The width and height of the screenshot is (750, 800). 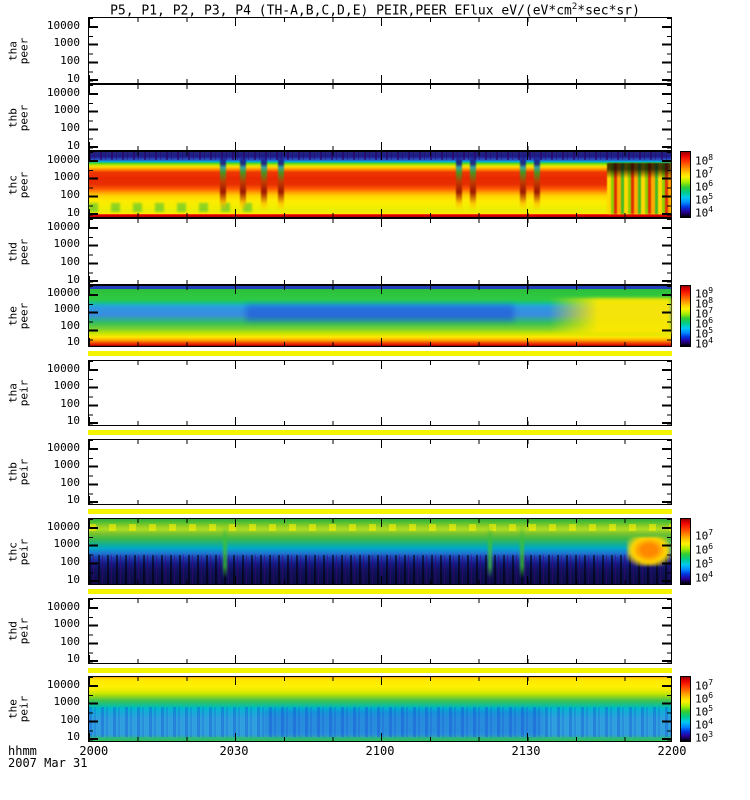 I want to click on panel-thd-peer, so click(x=380, y=251).